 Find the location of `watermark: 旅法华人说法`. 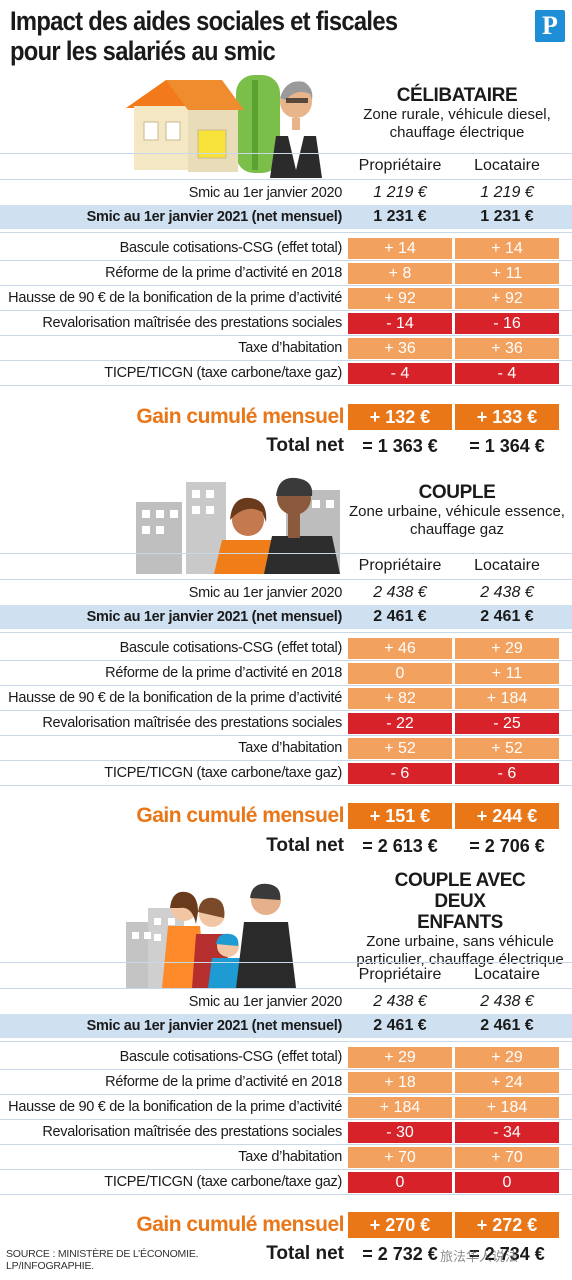

watermark: 旅法华人说法 is located at coordinates (479, 1256).